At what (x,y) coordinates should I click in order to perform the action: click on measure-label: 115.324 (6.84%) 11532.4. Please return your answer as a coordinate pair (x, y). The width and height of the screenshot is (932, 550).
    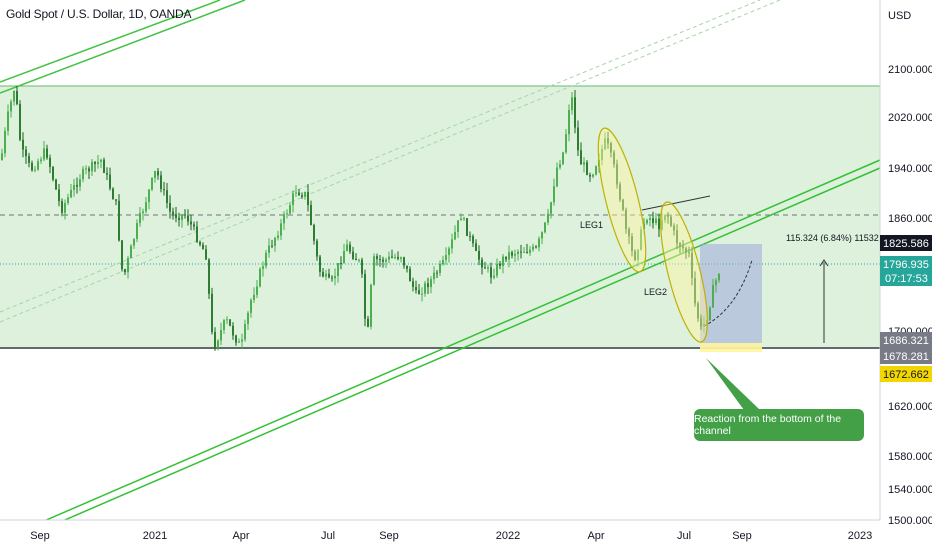
    Looking at the image, I should click on (836, 238).